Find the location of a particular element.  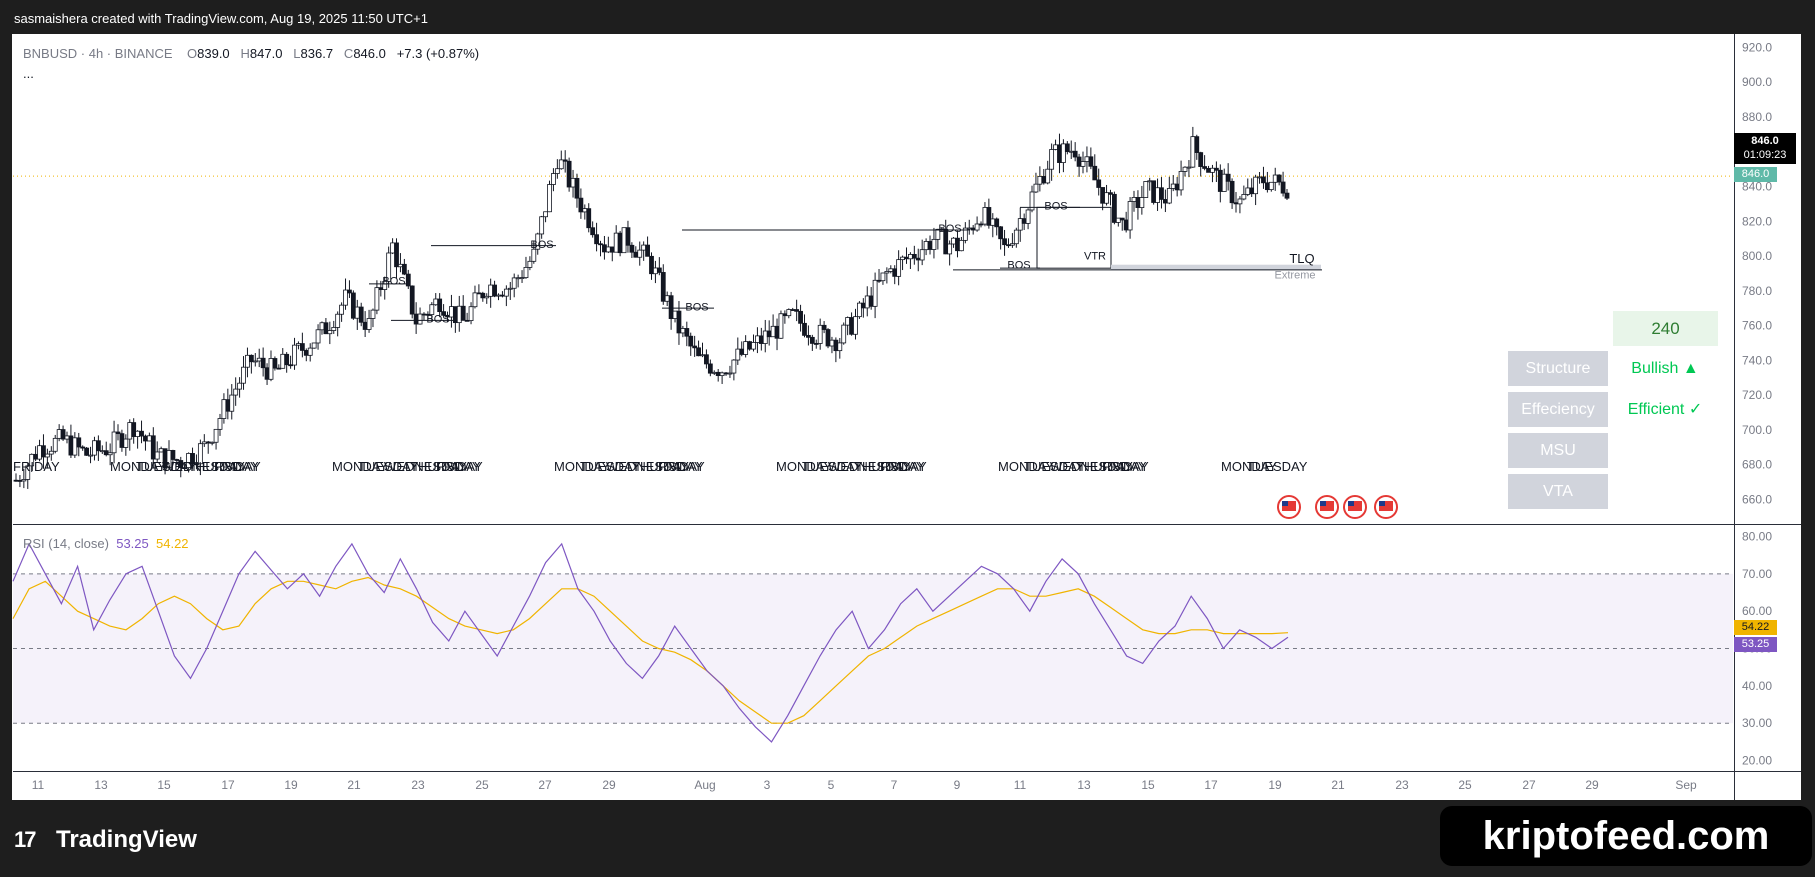

us-flag-icon is located at coordinates (1355, 507).